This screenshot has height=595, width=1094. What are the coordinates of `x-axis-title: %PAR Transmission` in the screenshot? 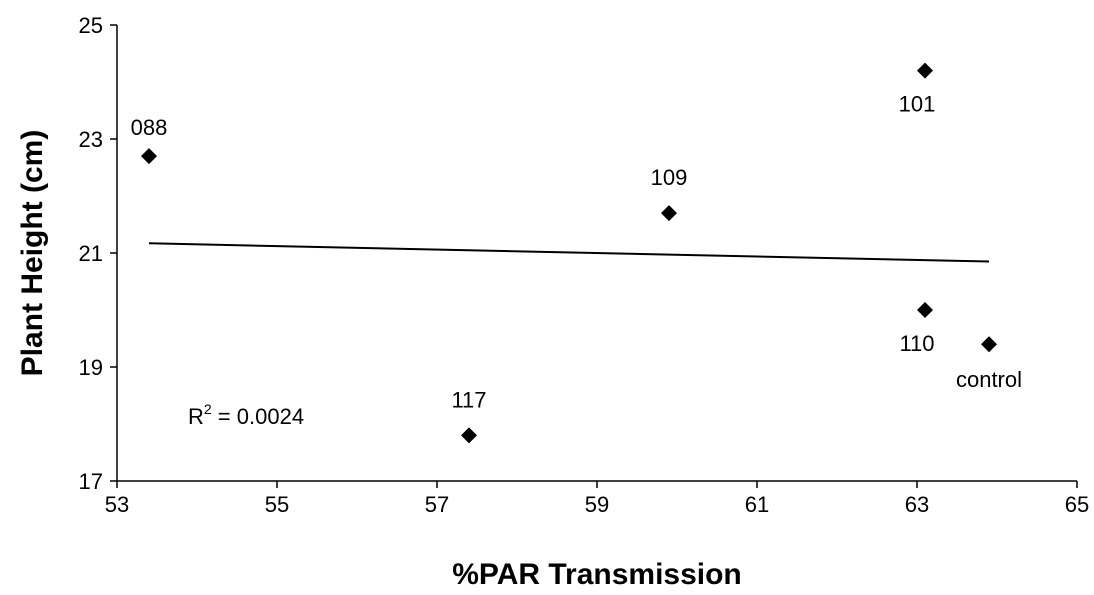 It's located at (597, 574).